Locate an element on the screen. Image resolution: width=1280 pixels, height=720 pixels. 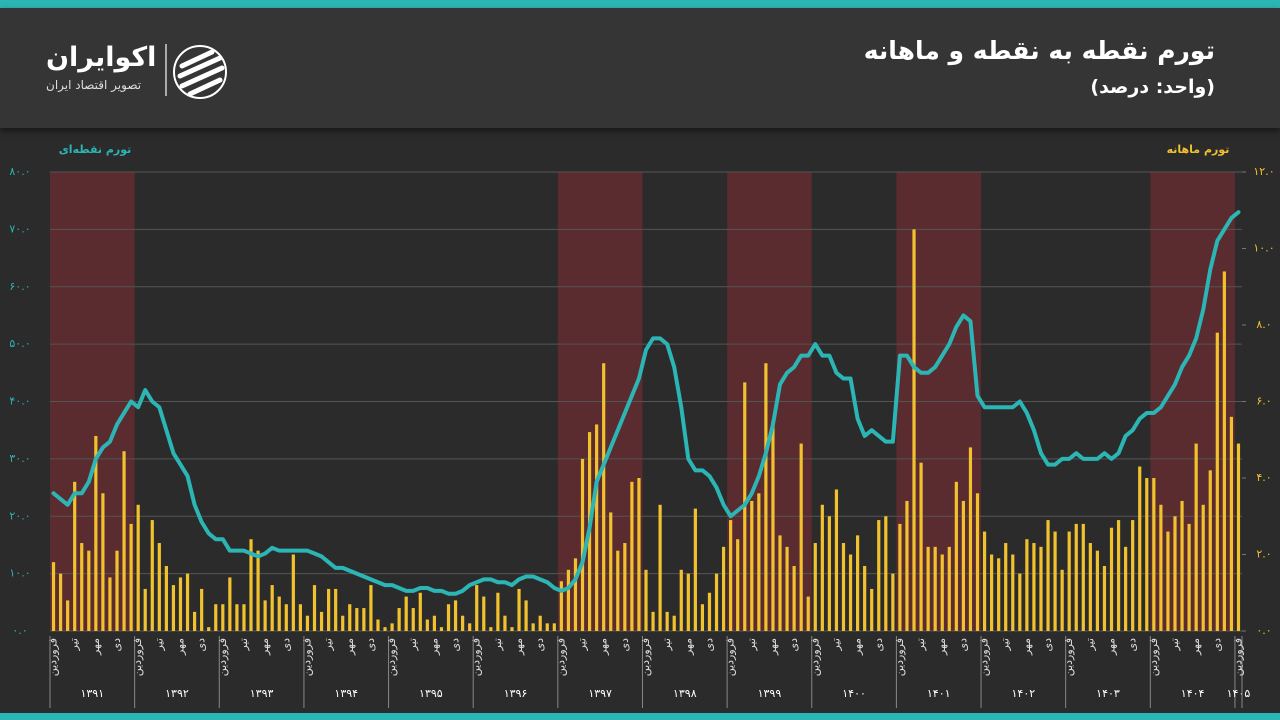
y2-tick-label: ۰.۰ is located at coordinates (1263, 630).